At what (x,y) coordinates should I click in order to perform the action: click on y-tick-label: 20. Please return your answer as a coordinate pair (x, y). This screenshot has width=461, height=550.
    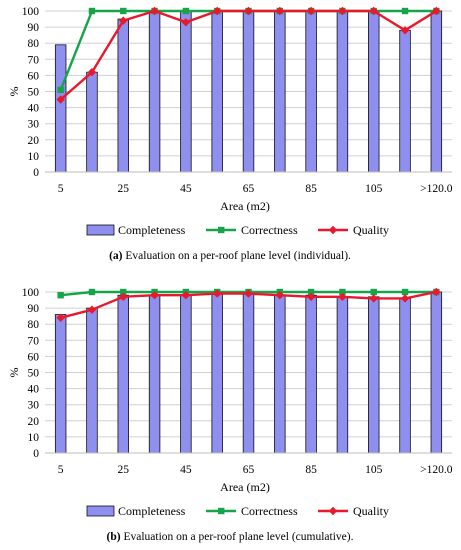
    Looking at the image, I should click on (34, 141).